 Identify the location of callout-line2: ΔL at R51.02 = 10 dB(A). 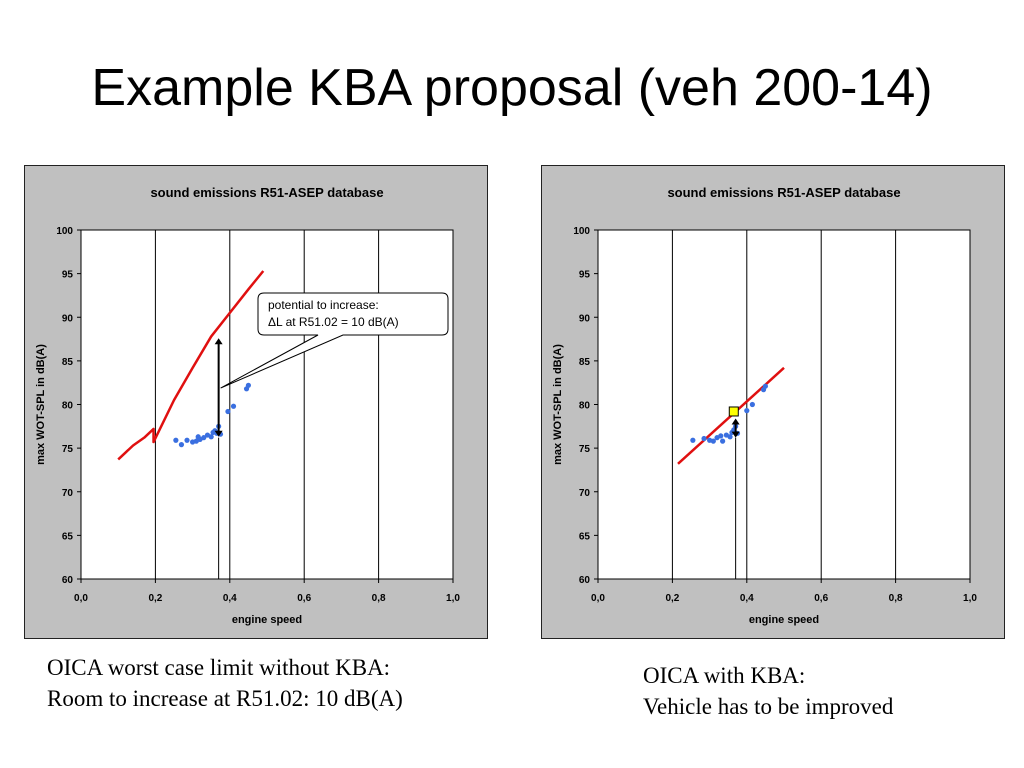
(333, 322).